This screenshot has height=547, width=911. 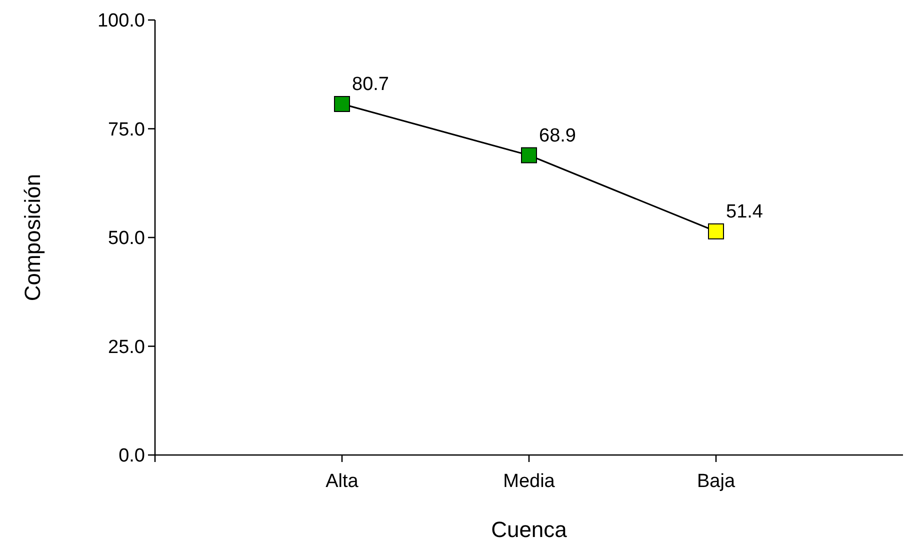 I want to click on y-tick-label: 75.0, so click(x=126, y=129).